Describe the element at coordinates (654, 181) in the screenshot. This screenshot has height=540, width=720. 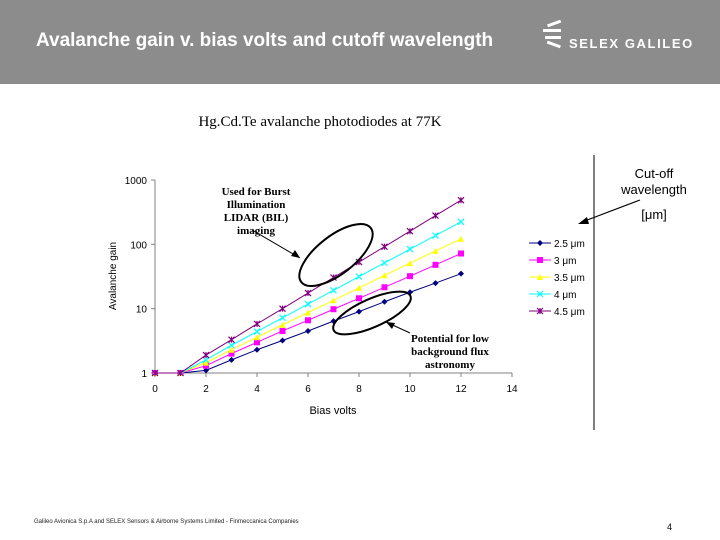
I see `cutoff-label: Cut-off wavelength` at that location.